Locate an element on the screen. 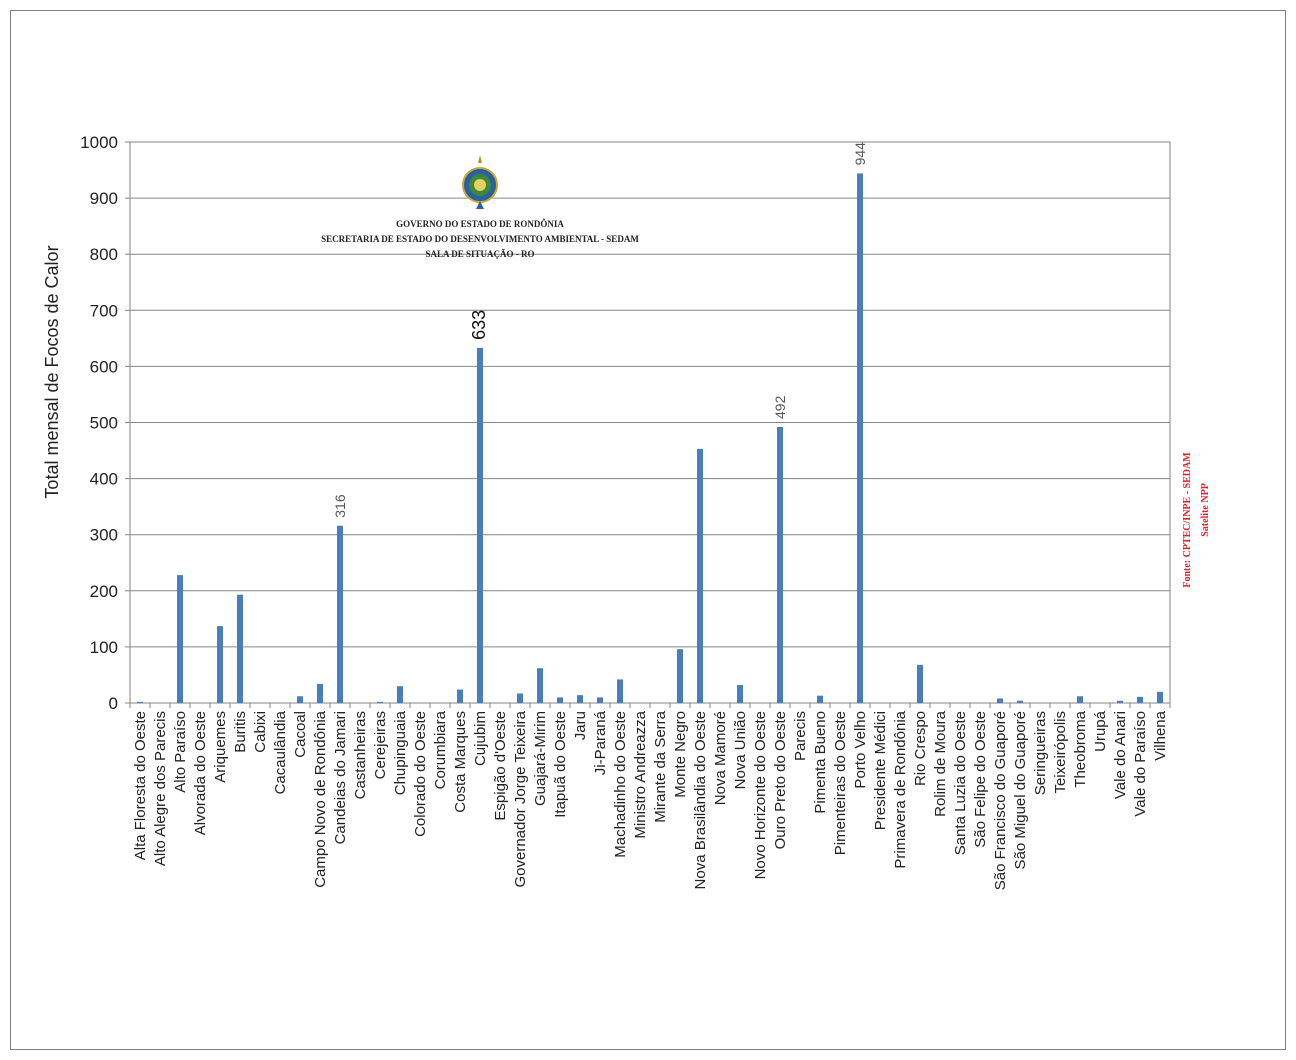 The image size is (1296, 1060). x-tick-label: Novo Horizonte do Oeste is located at coordinates (760, 795).